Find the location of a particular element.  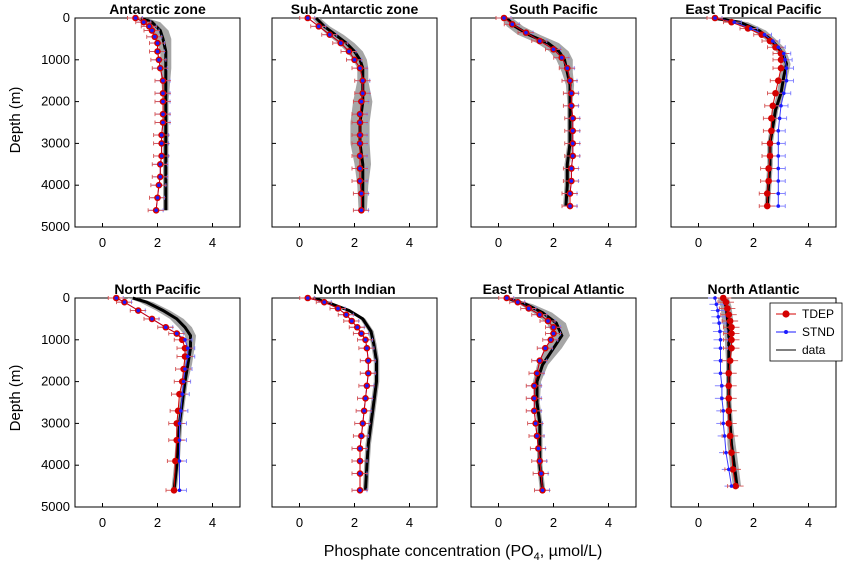

panel-south-pacific: South Pacific 0 2 4 is located at coordinates (553, 125).